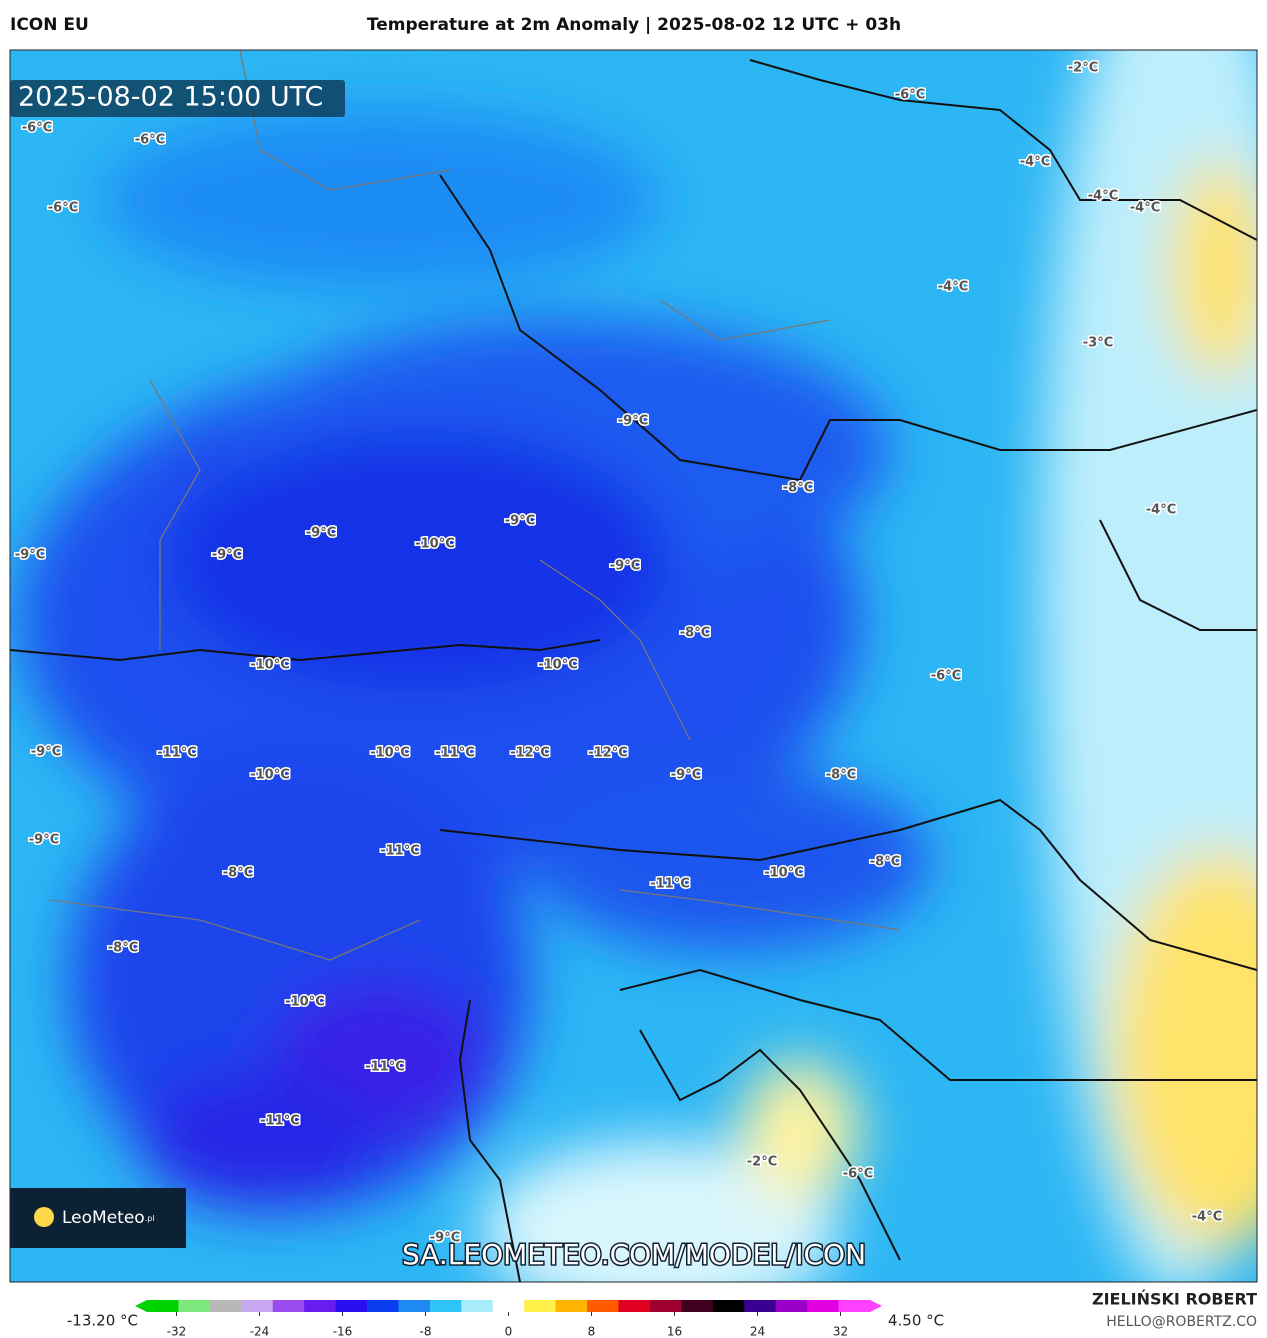  I want to click on max-label: 4.50 °C, so click(916, 1321).